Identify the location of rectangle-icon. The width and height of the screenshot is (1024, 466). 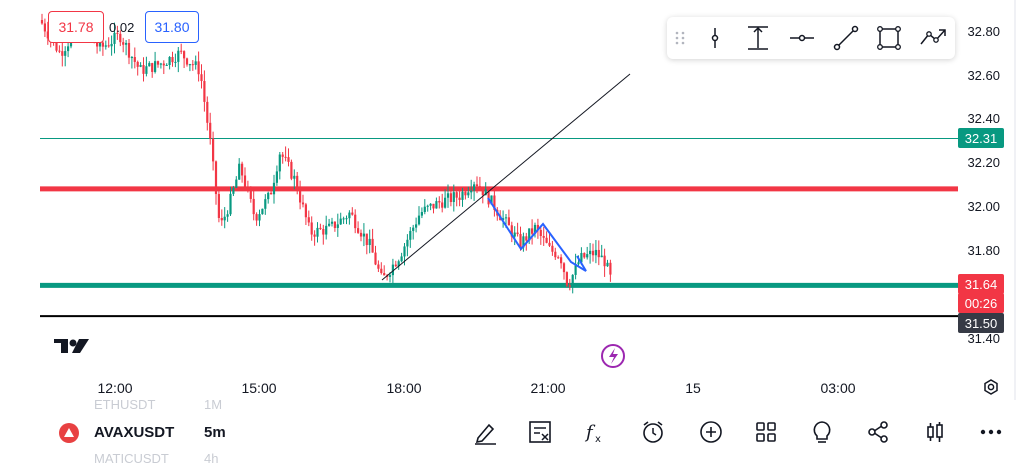
(890, 38).